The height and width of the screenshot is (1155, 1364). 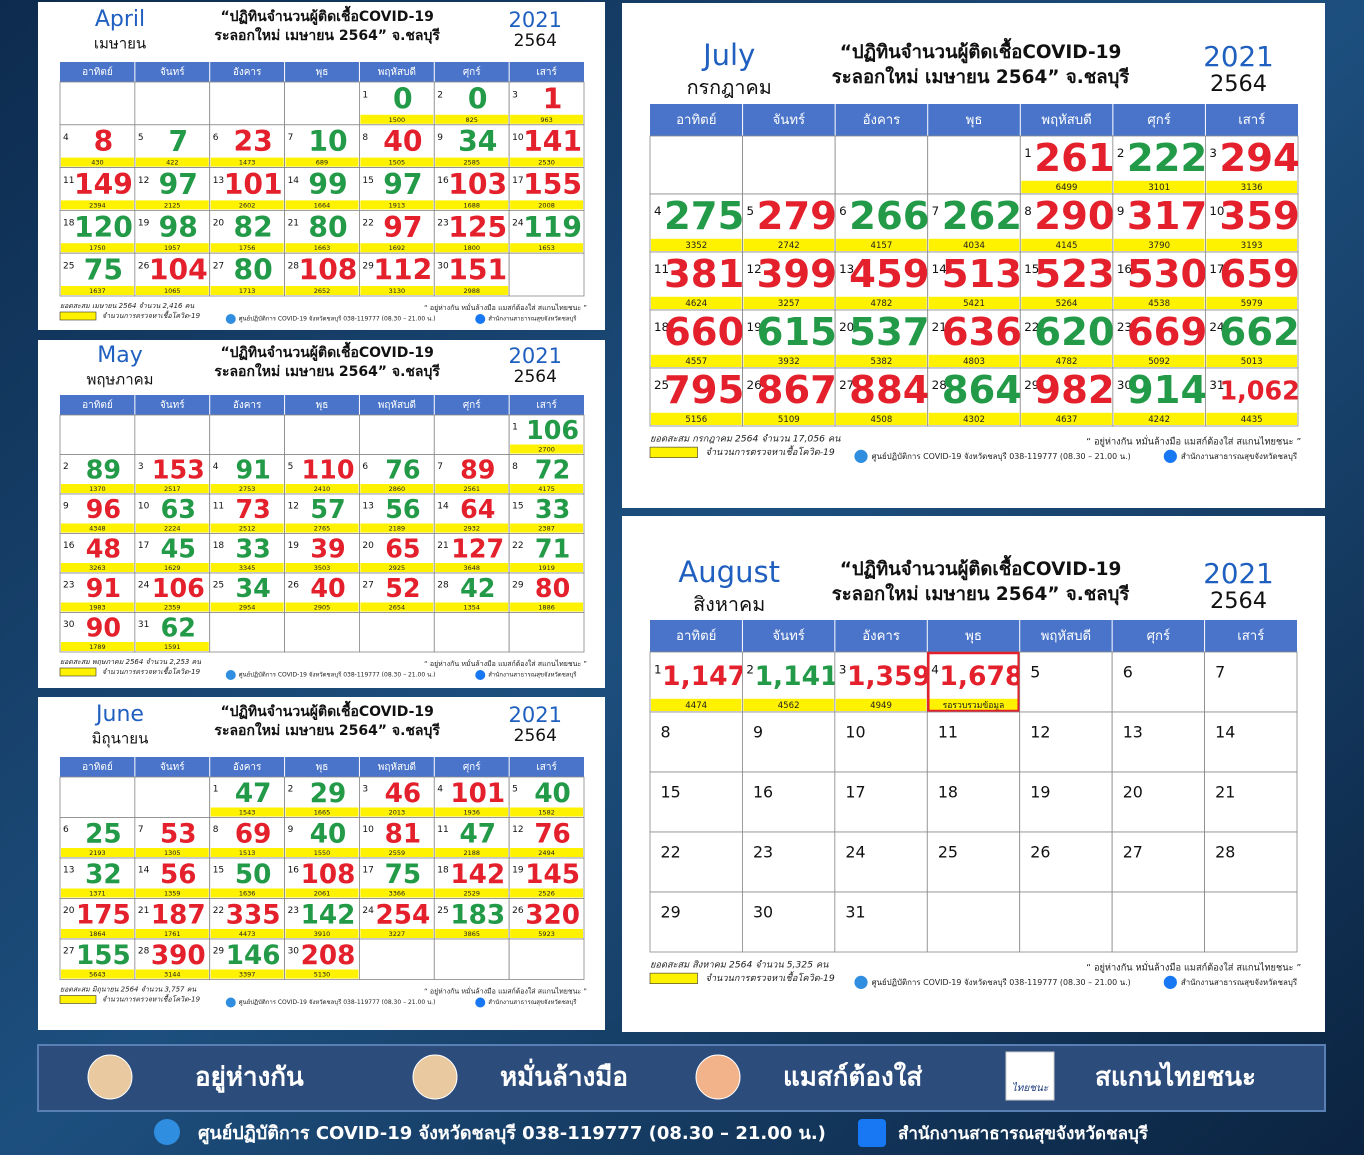 I want to click on day-number: 8, so click(x=216, y=830).